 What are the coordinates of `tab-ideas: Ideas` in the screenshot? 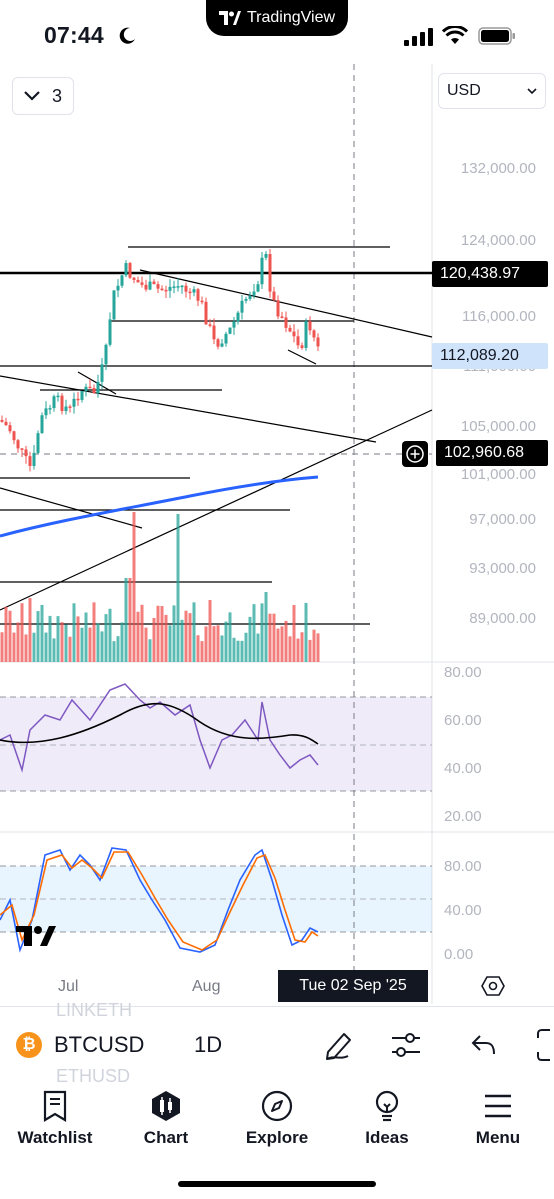 It's located at (387, 1119).